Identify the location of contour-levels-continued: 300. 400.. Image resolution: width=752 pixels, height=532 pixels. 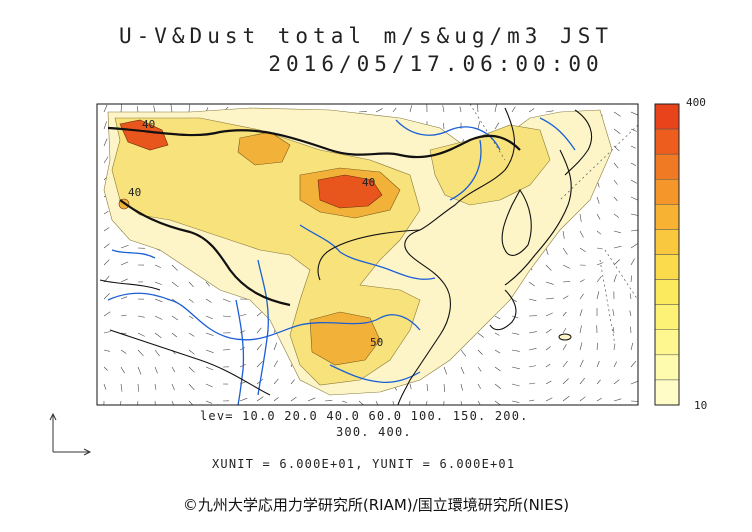
(374, 432).